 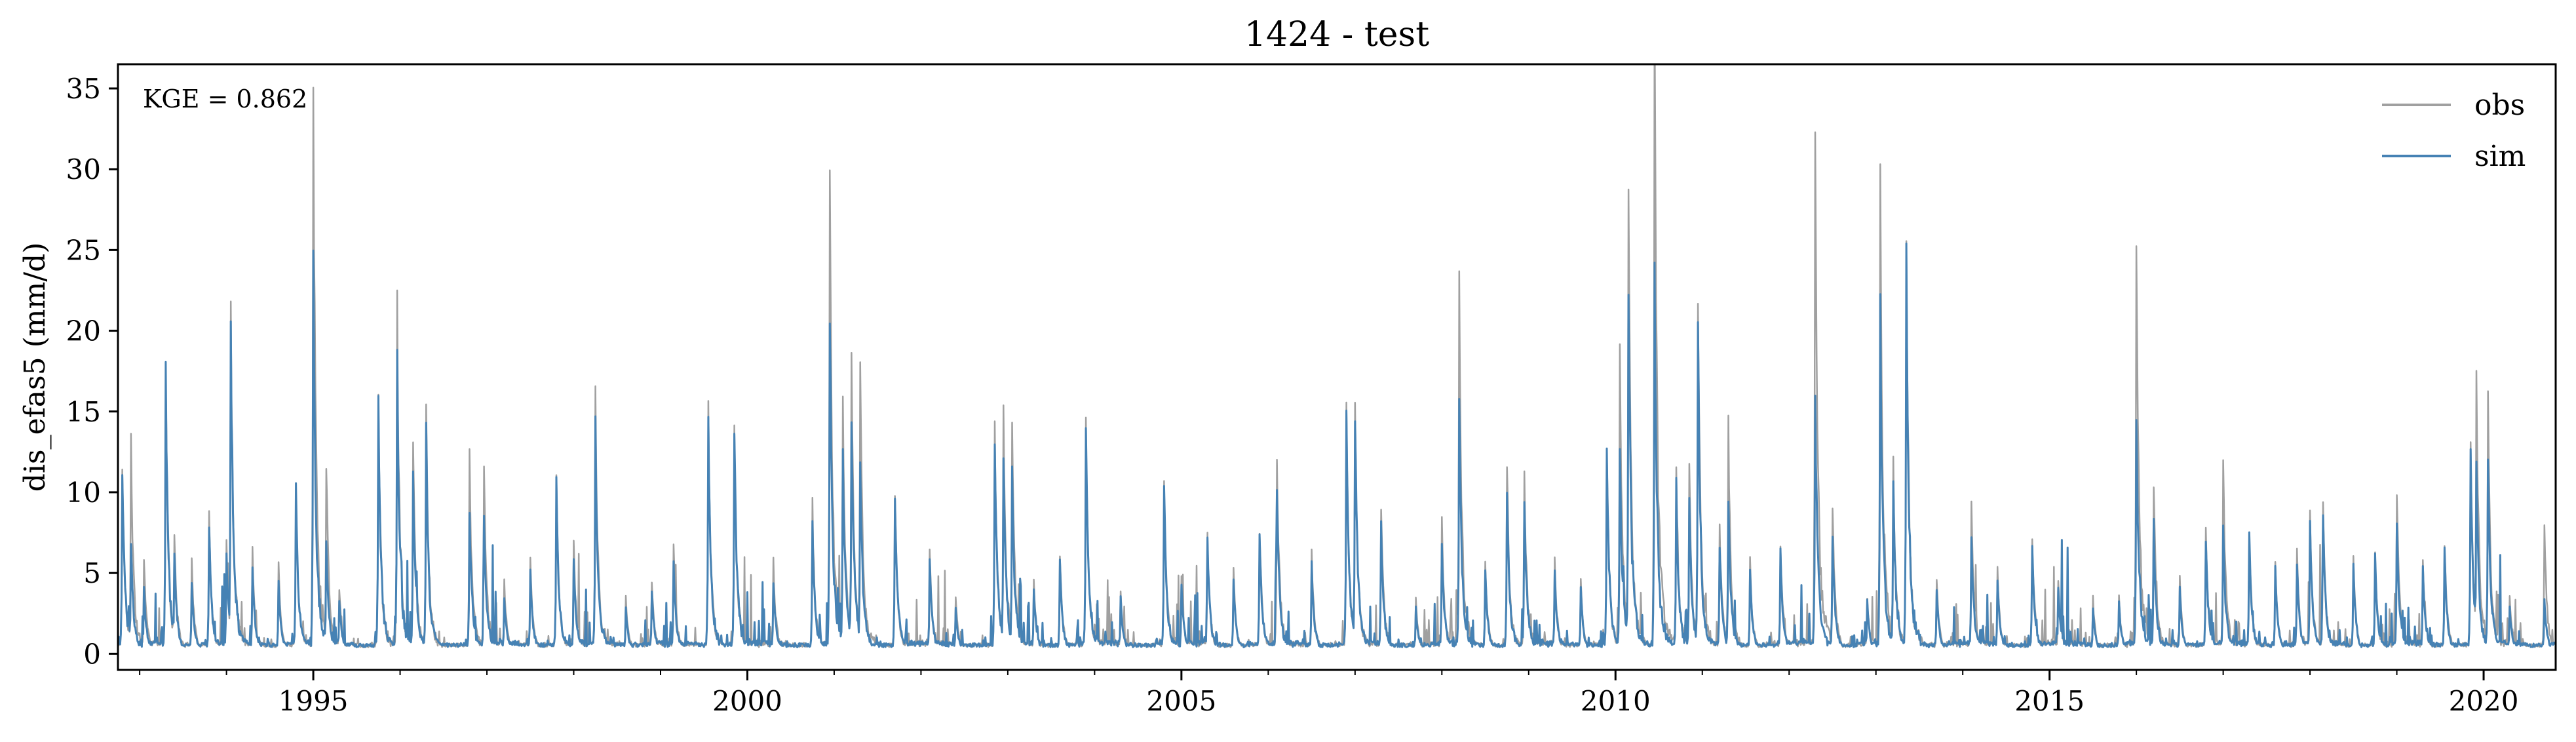 I want to click on y-tick-label: 35, so click(x=83, y=89).